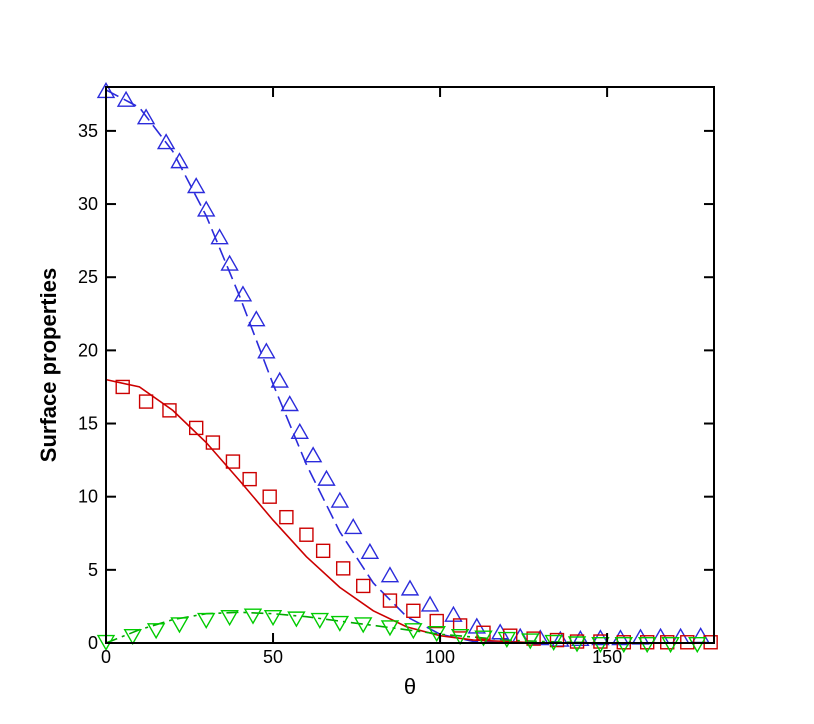 This screenshot has width=814, height=724. Describe the element at coordinates (88, 350) in the screenshot. I see `y-tick-label: 20` at that location.